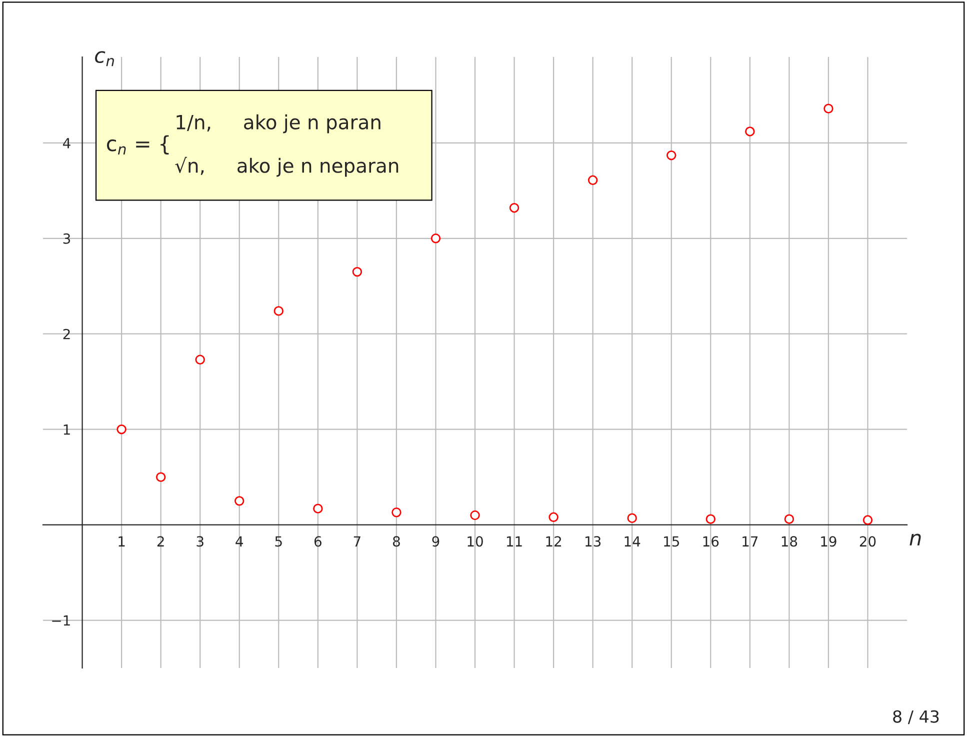 The image size is (967, 737). I want to click on y-axis-title: c$_{n}$, so click(104, 58).